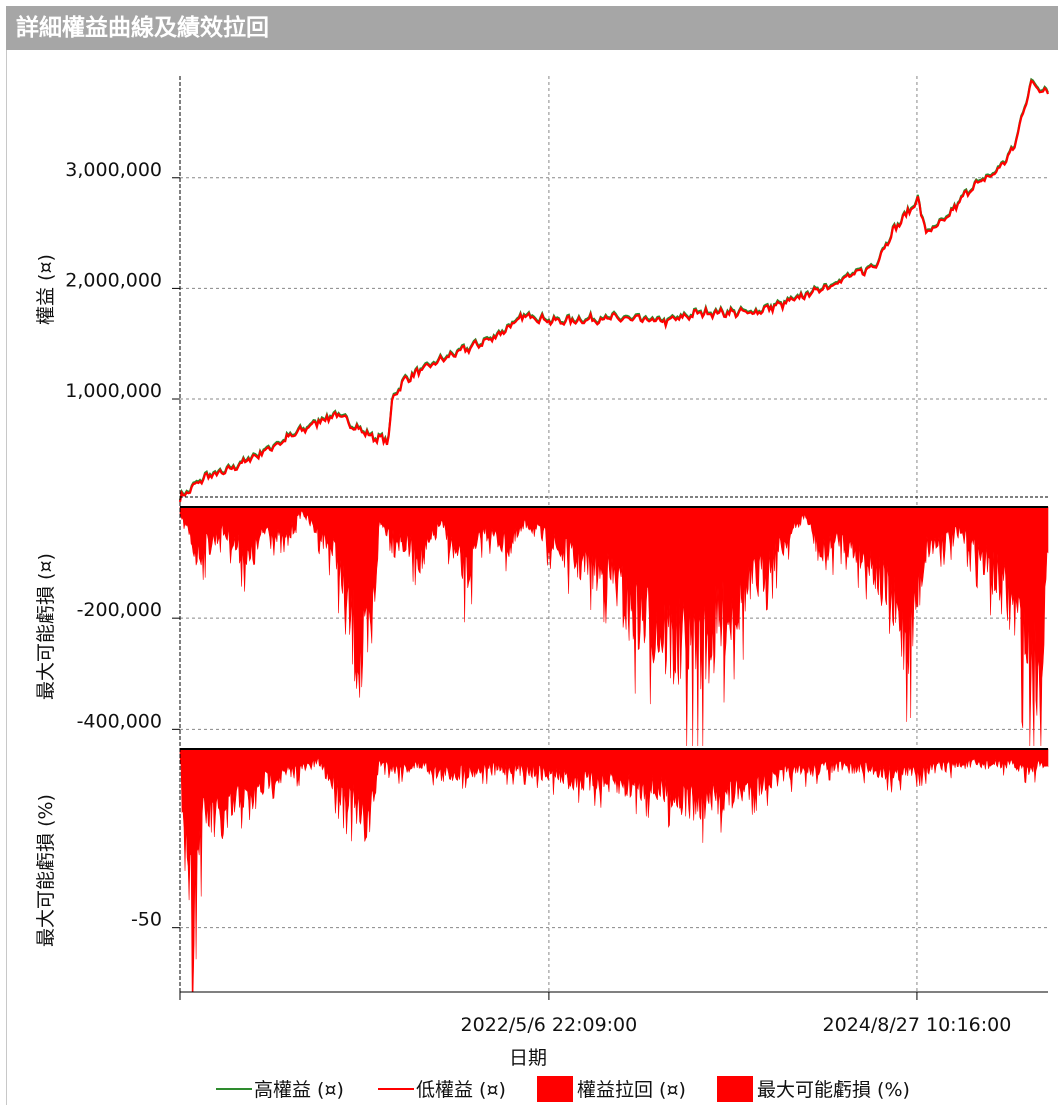 Image resolution: width=1058 pixels, height=1105 pixels. What do you see at coordinates (46, 626) in the screenshot?
I see `y-axis-title: 最大可能虧損 (¤)` at bounding box center [46, 626].